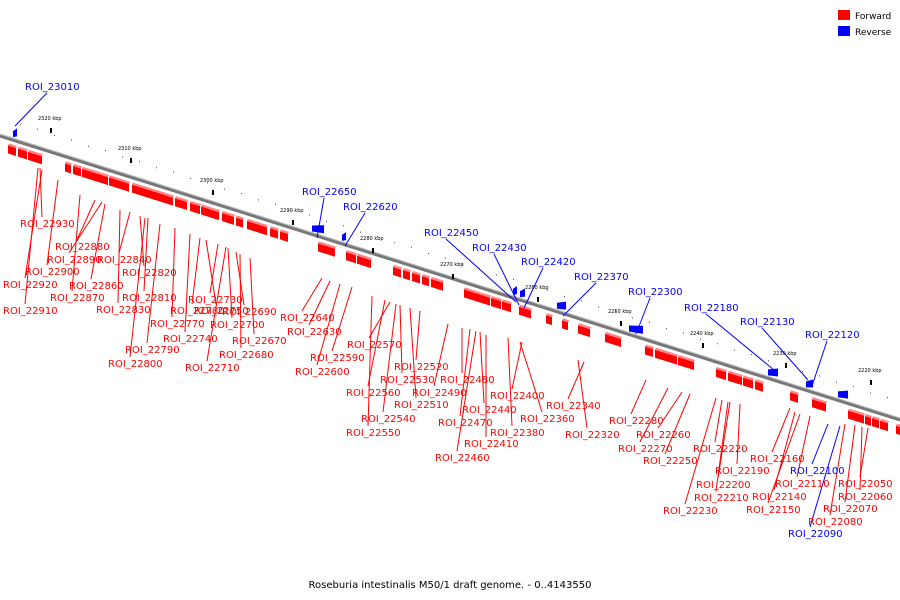 This screenshot has width=900, height=600. Describe the element at coordinates (777, 459) in the screenshot. I see `forward-feature-label: ROI_22160` at that location.